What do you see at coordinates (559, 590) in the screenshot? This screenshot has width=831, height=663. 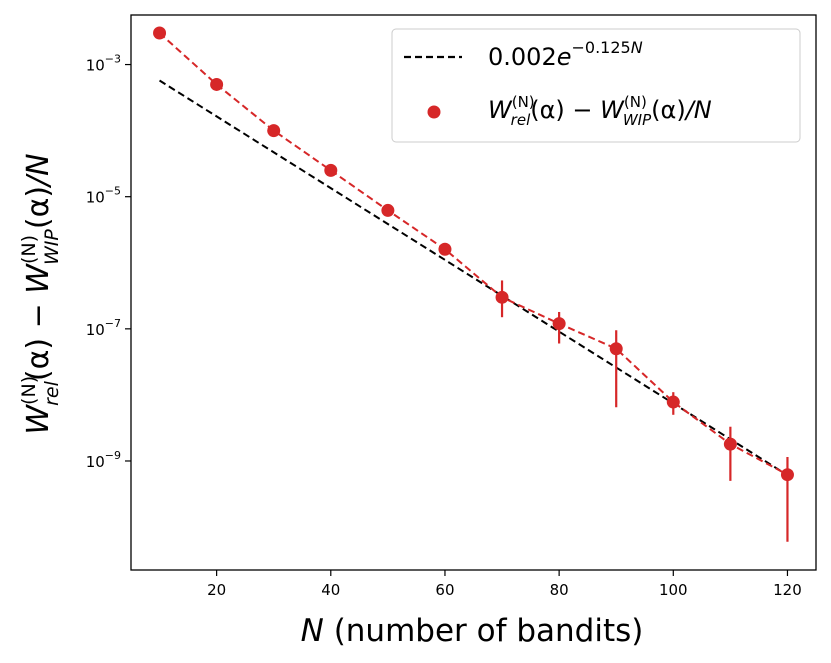 I see `x-tick-label: 80` at bounding box center [559, 590].